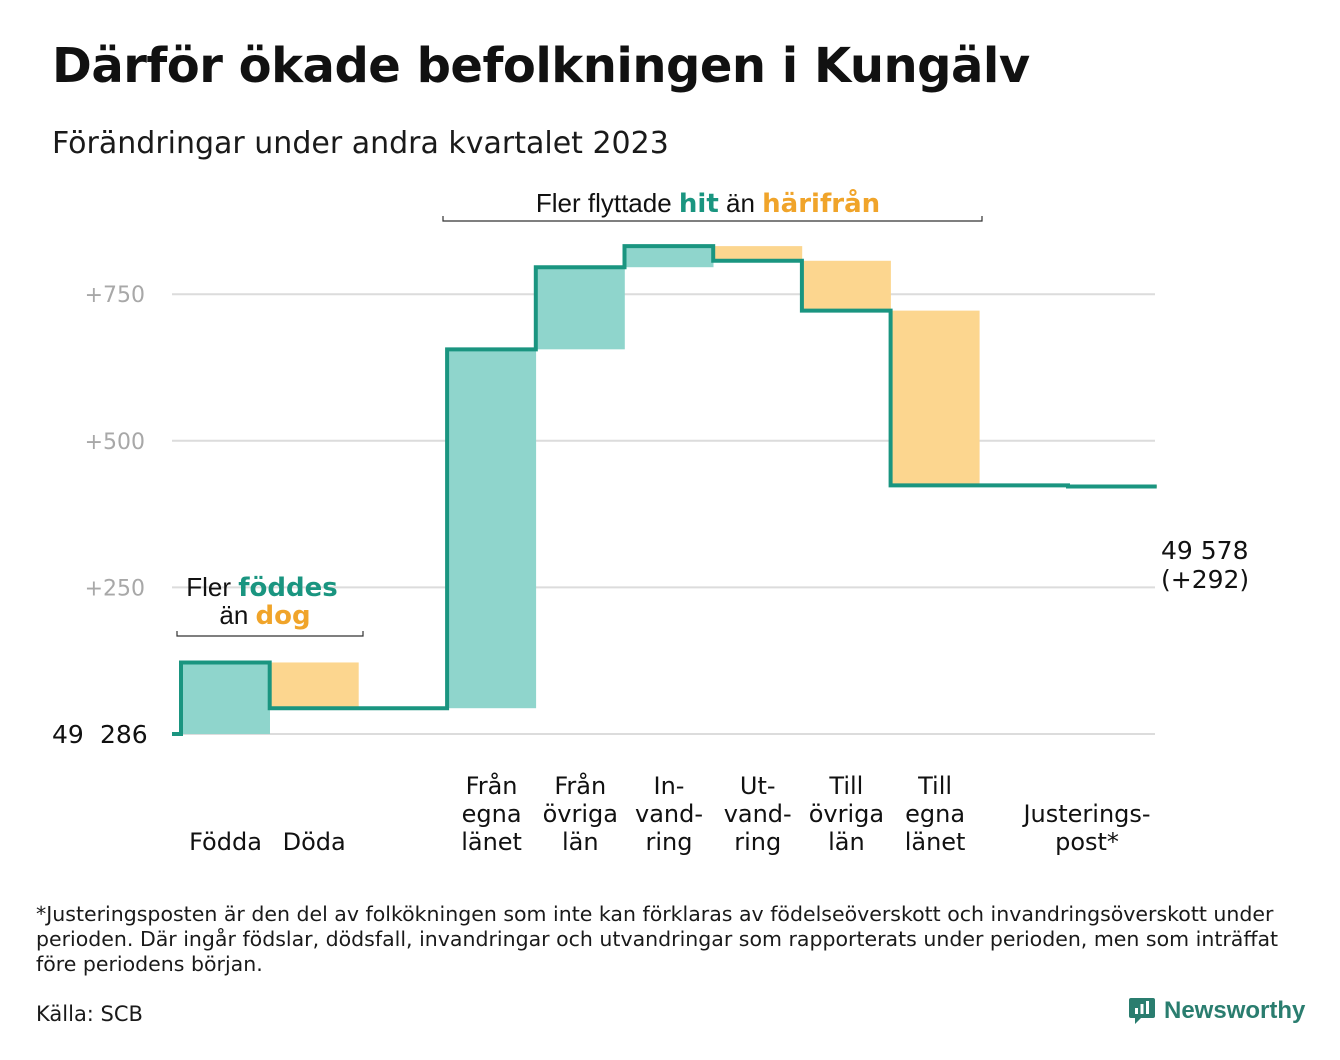 This screenshot has width=1340, height=1060. Describe the element at coordinates (758, 786) in the screenshot. I see `category-label: Ut-` at that location.